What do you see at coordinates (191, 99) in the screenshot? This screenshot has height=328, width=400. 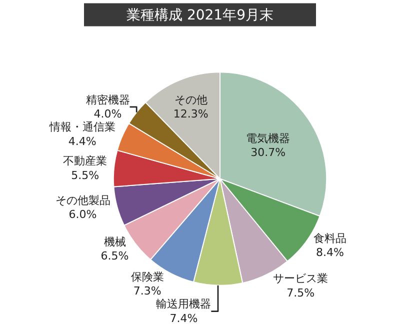 I see `slice-label: その他` at bounding box center [191, 99].